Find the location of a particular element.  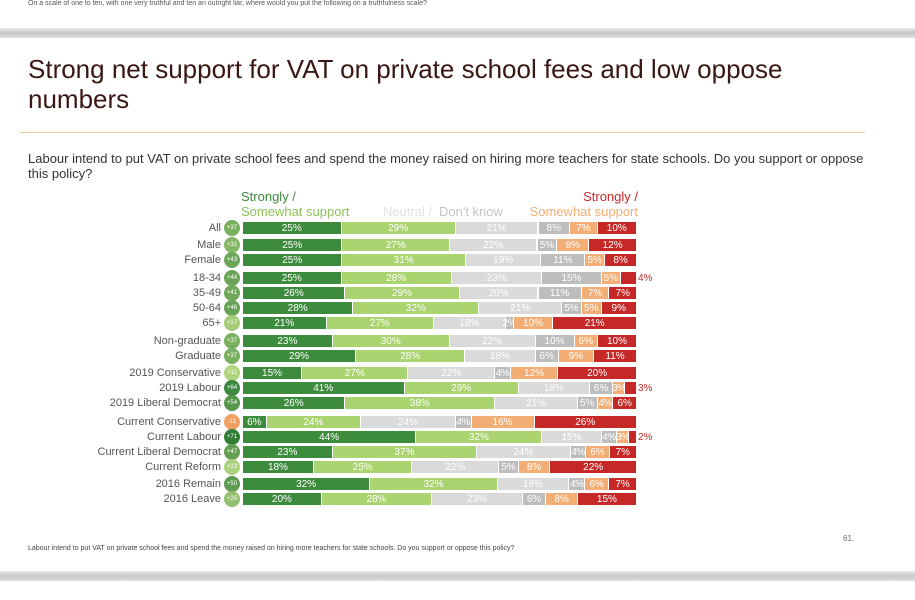

row-label: 2019 Labour is located at coordinates (190, 388).